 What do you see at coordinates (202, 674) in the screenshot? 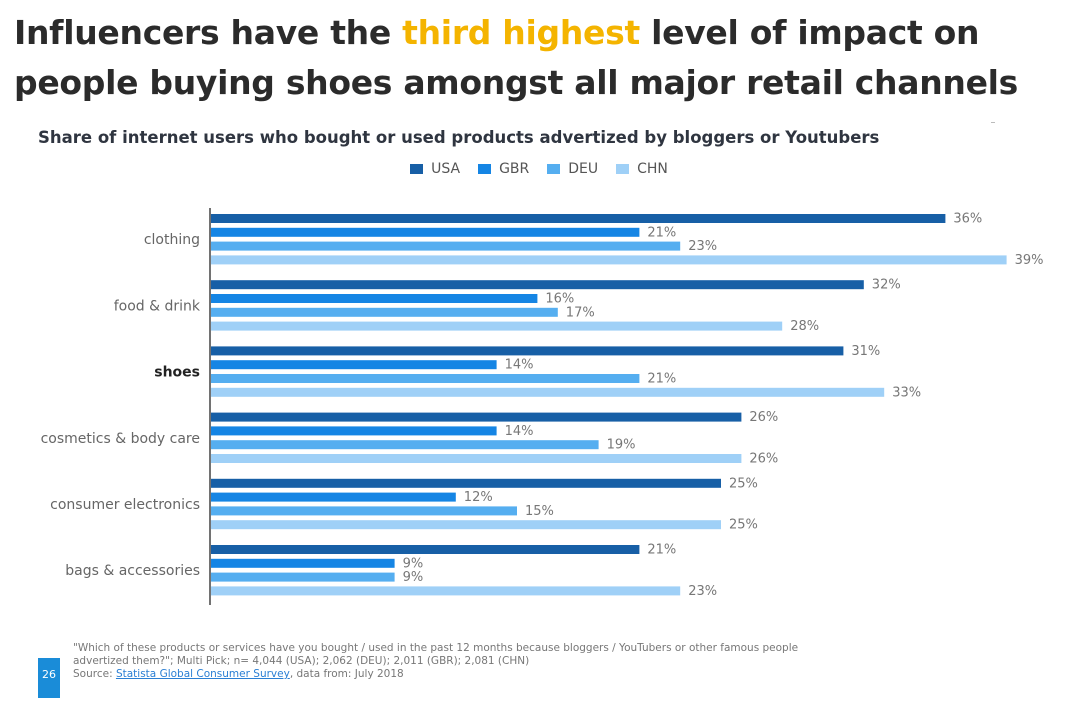
I see `source-link: Statista Global Consumer Survey` at bounding box center [202, 674].